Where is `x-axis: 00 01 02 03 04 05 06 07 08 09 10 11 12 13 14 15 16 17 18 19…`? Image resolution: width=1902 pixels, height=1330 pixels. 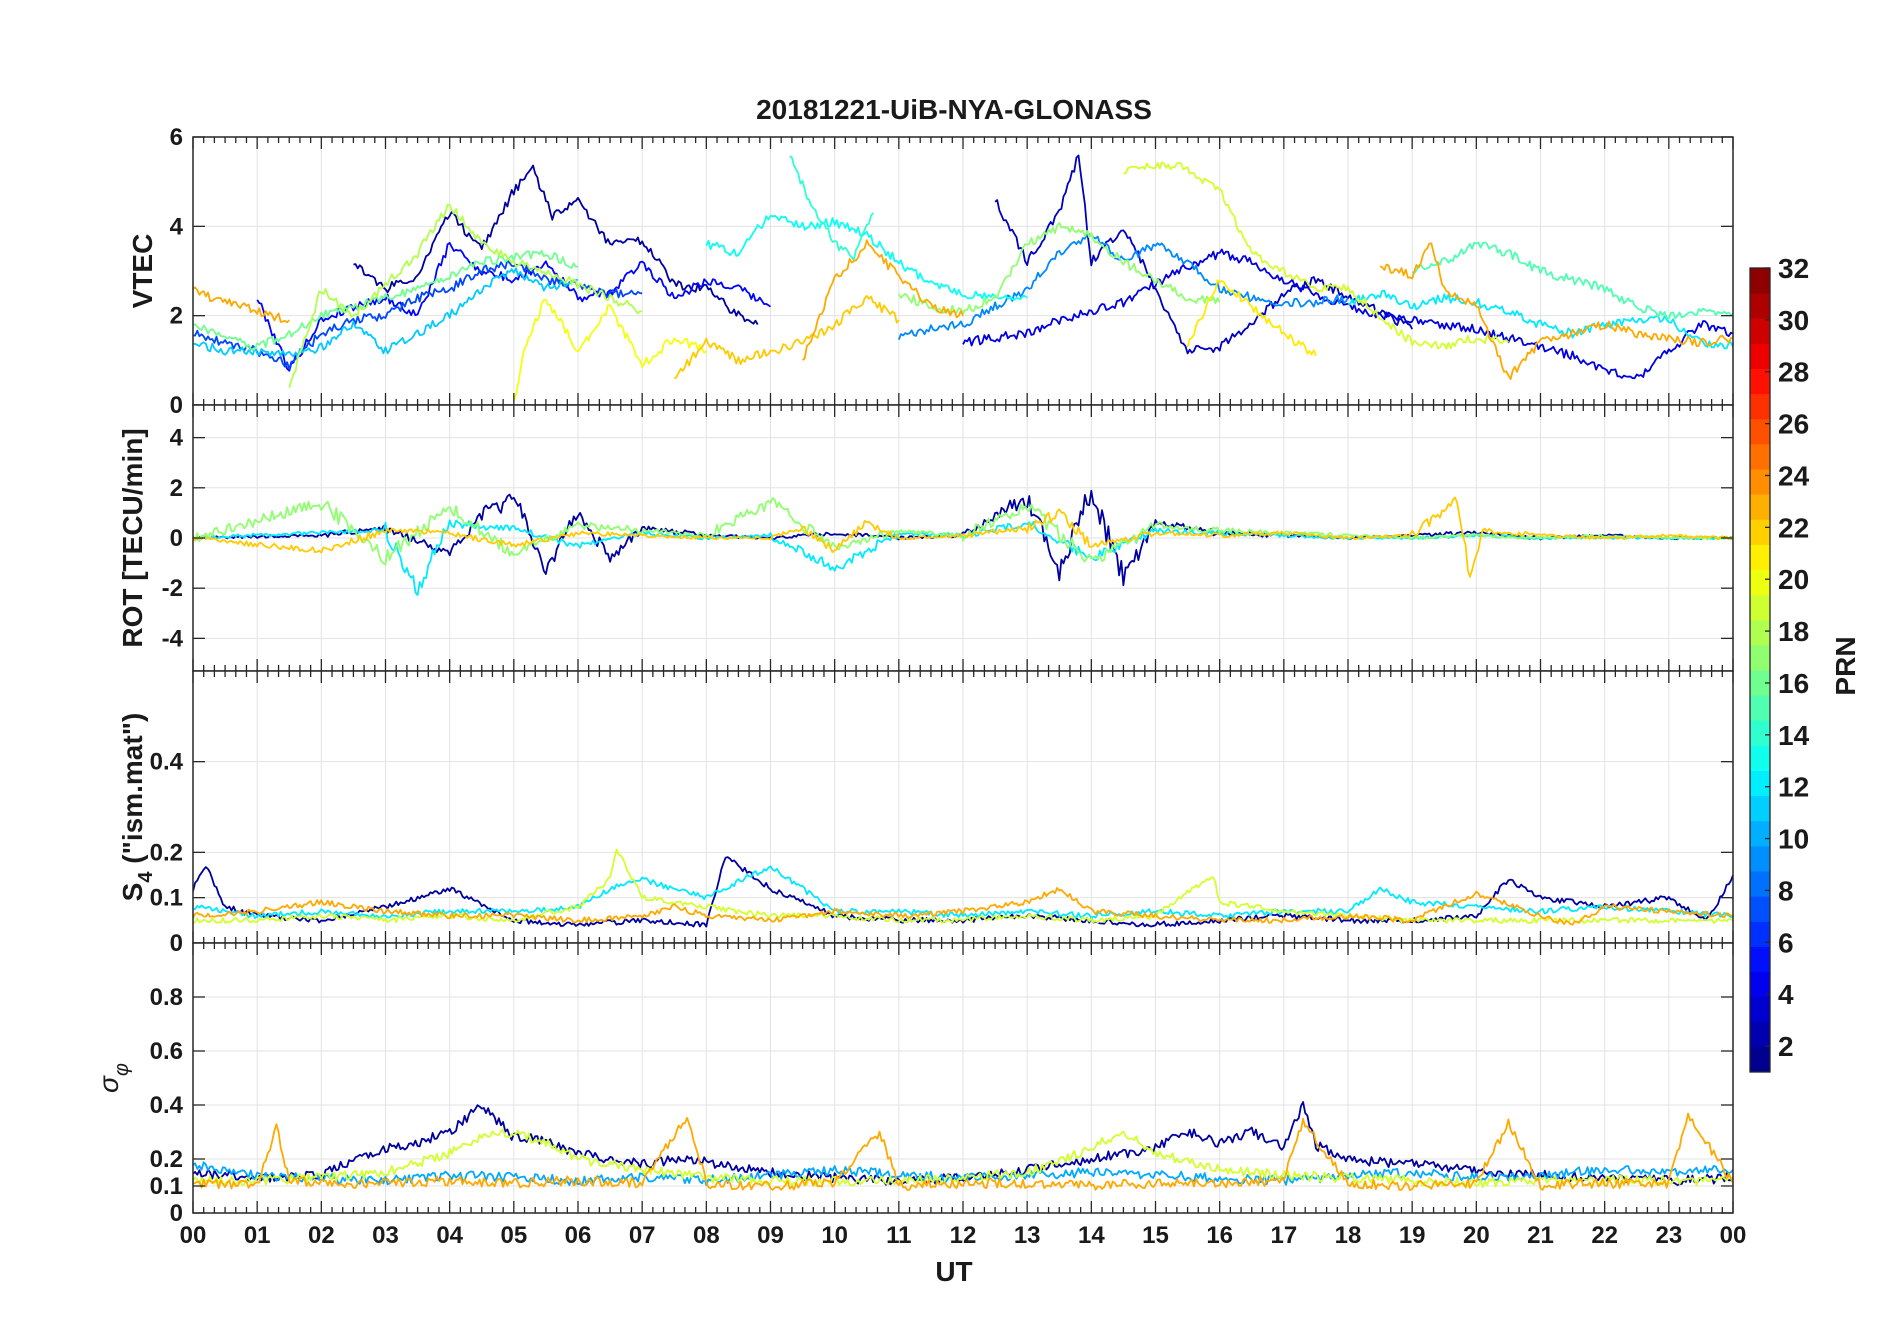 x-axis: 00 01 02 03 04 05 06 07 08 09 10 11 12 13 14 15 16 17 18 19… is located at coordinates (963, 1235).